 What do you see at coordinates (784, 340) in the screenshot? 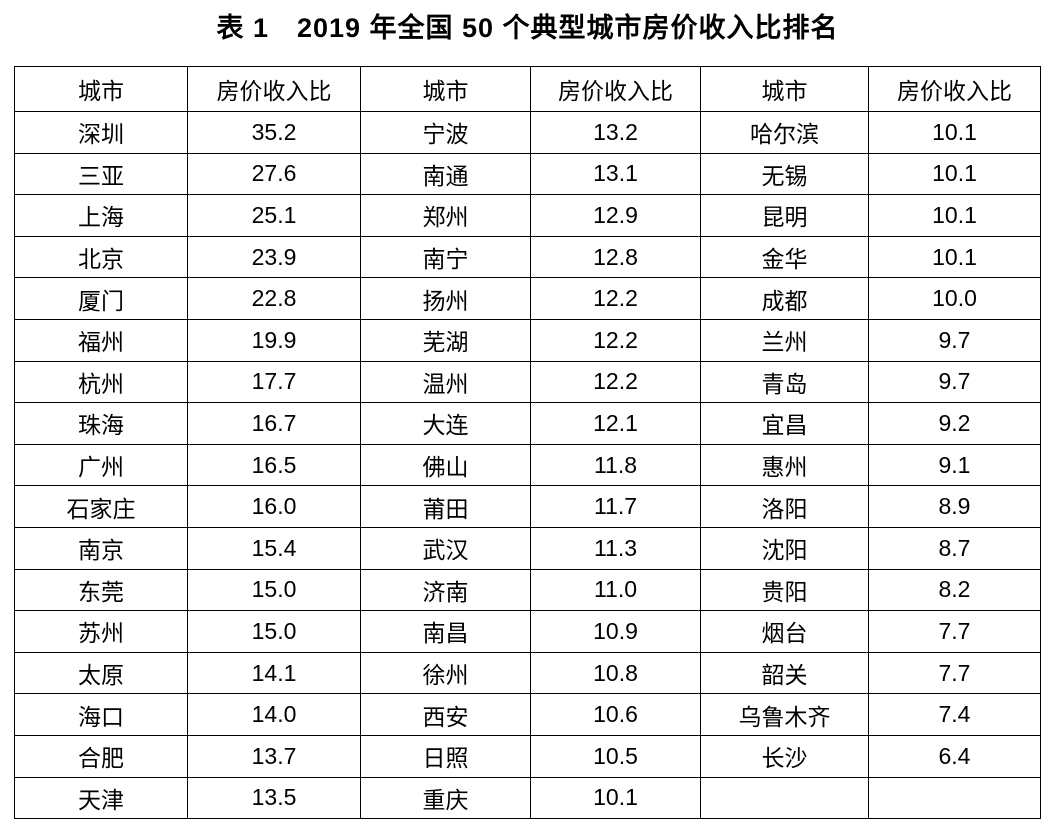
I see `city-cell: 兰州` at bounding box center [784, 340].